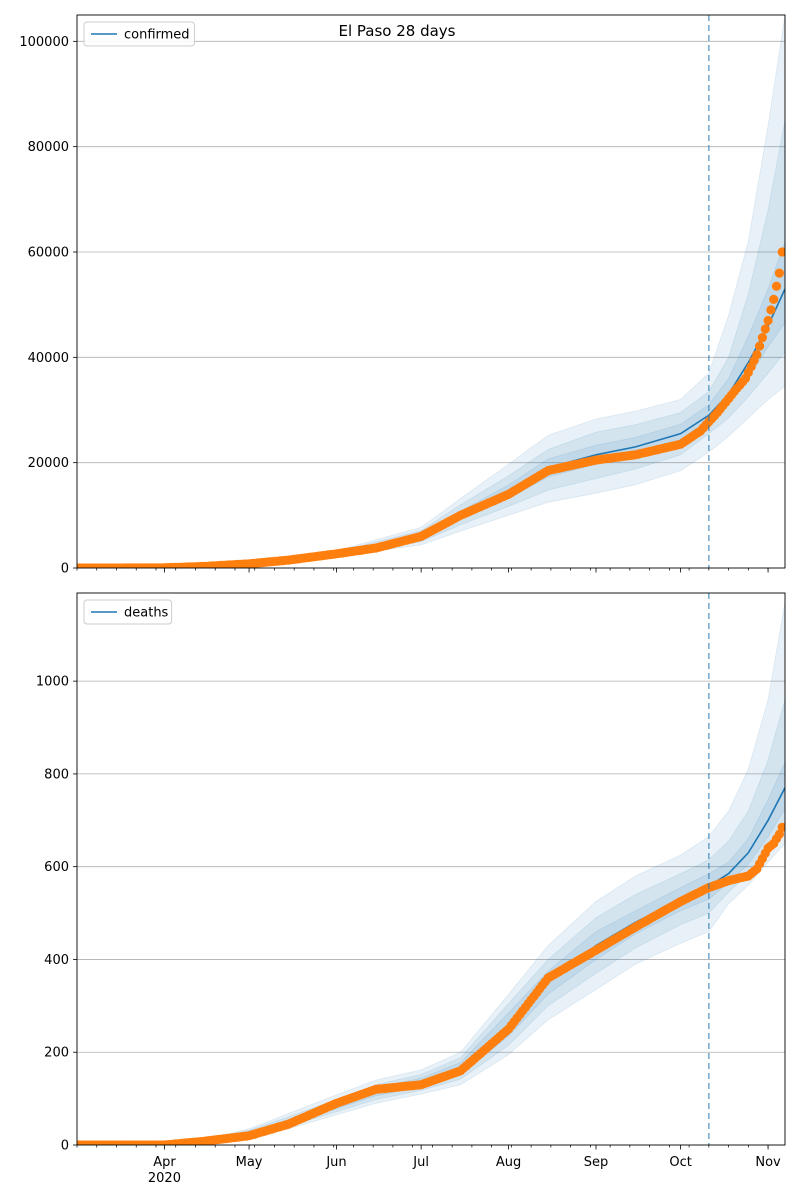 This screenshot has width=800, height=1200. I want to click on x-tick-label: Apr, so click(164, 1162).